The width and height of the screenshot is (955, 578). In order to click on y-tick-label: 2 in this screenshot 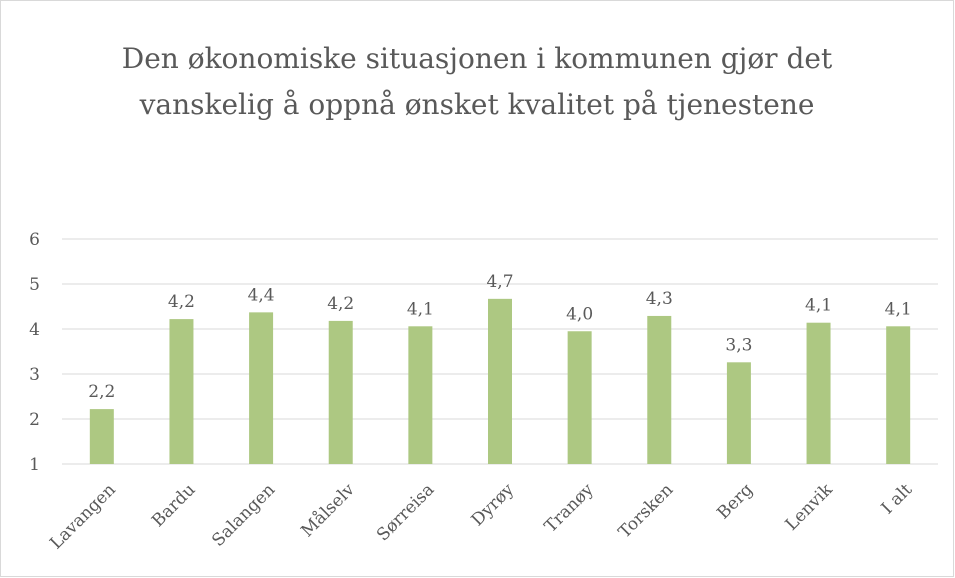, I will do `click(34, 420)`.